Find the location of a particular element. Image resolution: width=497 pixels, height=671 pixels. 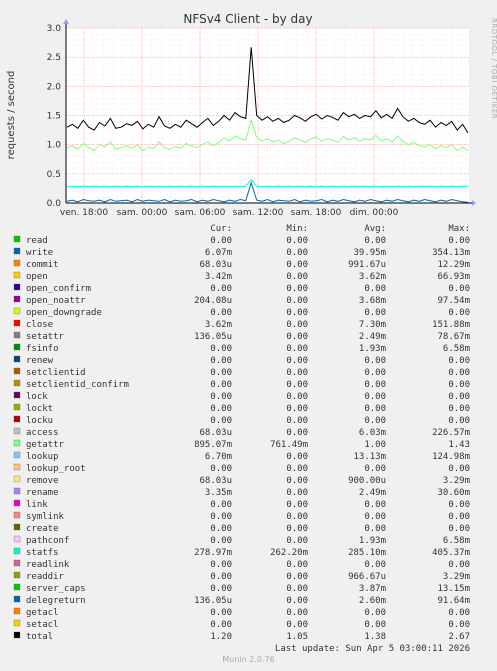

legend-value-min: 262.20m is located at coordinates (289, 553).